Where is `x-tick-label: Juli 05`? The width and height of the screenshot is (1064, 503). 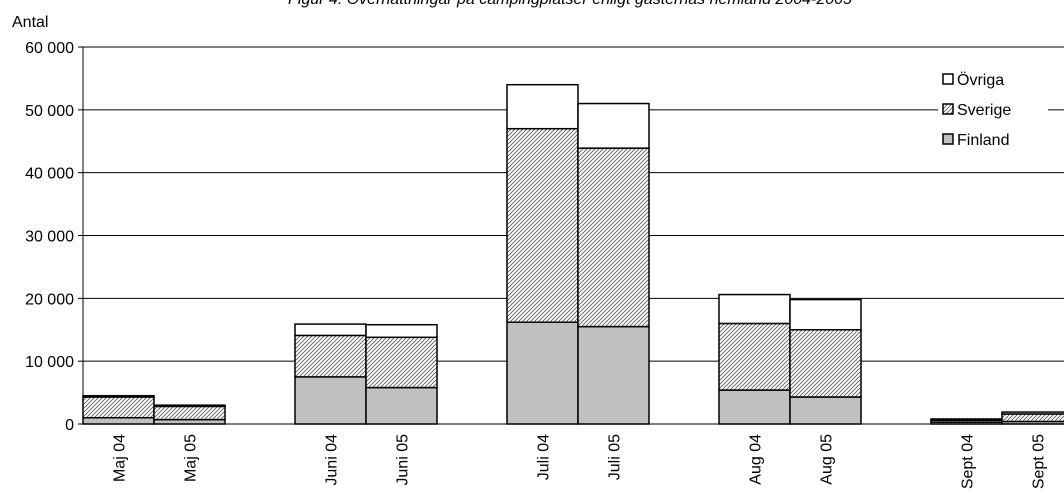
x-tick-label: Juli 05 is located at coordinates (615, 457).